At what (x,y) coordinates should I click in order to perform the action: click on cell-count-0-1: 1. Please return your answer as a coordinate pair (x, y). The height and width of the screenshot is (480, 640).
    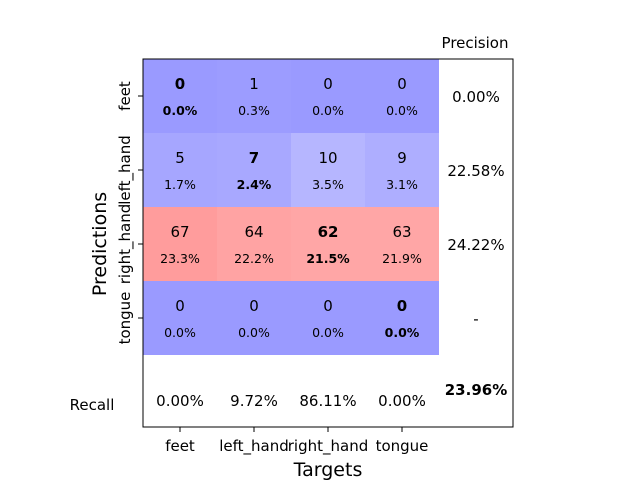
    Looking at the image, I should click on (254, 84).